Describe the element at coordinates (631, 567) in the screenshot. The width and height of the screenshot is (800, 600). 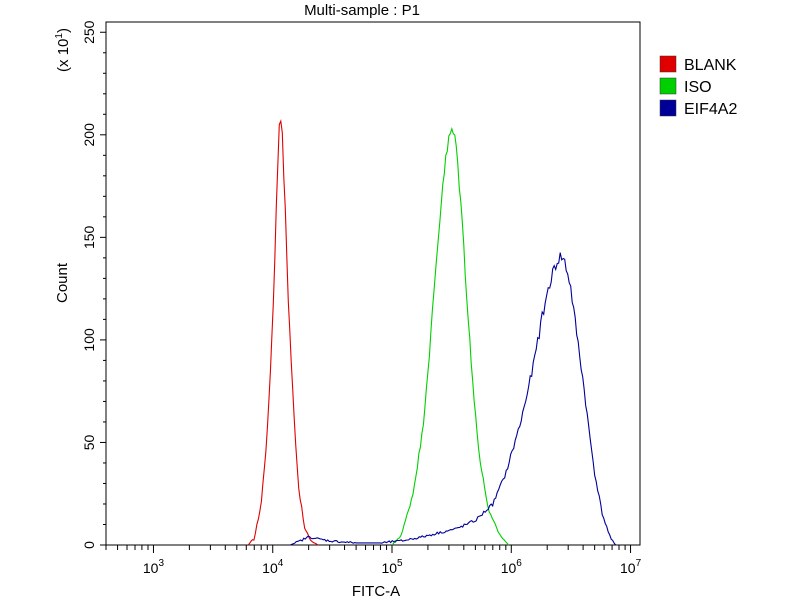
I see `x-tick-label: 10⁷` at that location.